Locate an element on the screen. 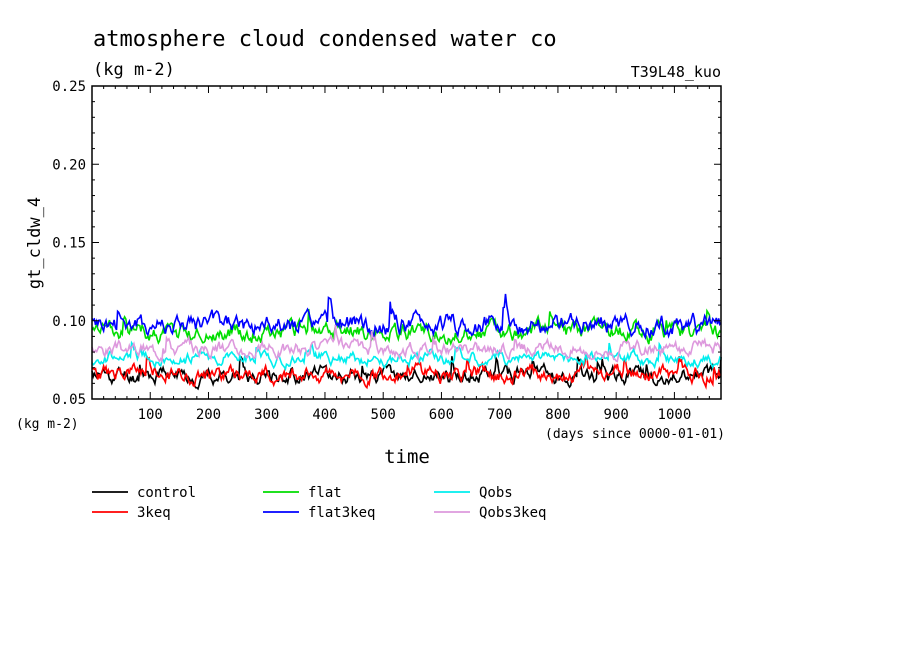 This screenshot has width=904, height=654. x-tick-label: 1000 is located at coordinates (675, 415).